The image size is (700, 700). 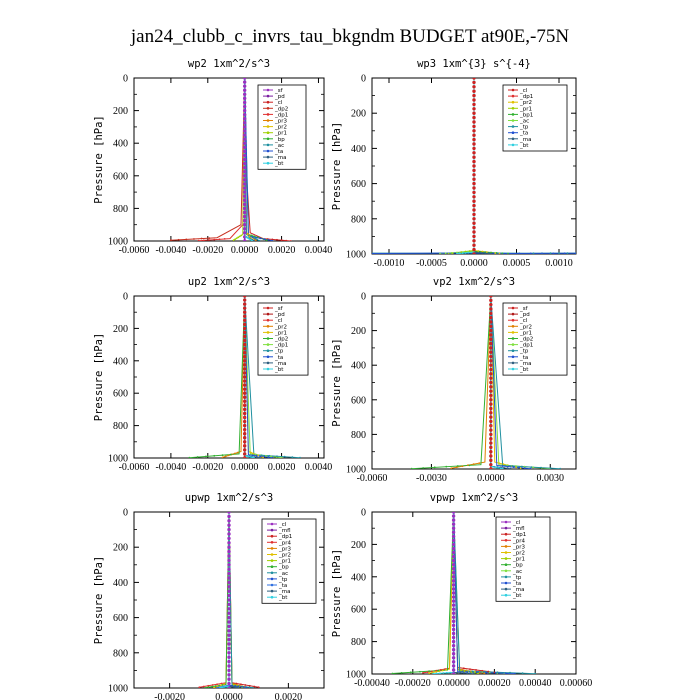 What do you see at coordinates (356, 255) in the screenshot?
I see `y-tick-label: 1000` at bounding box center [356, 255].